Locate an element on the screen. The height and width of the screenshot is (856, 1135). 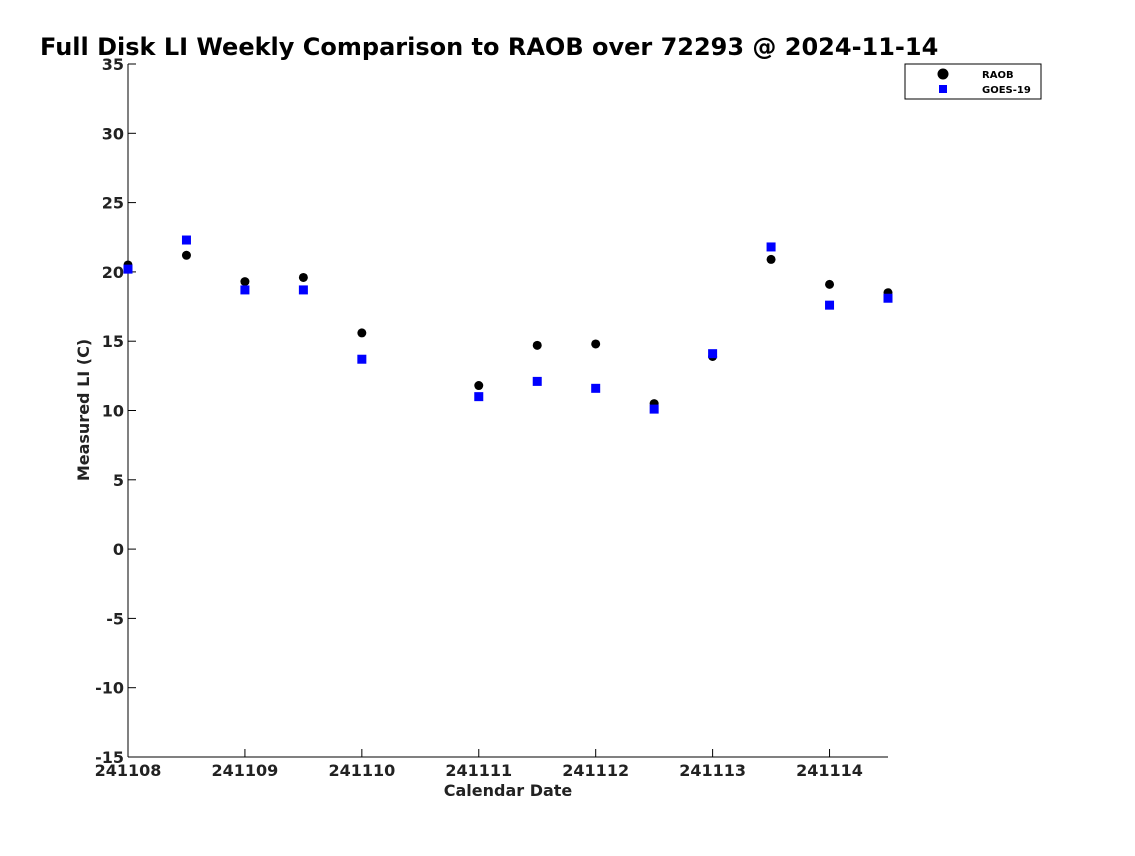
y-tick-label: 0 is located at coordinates (118, 549).